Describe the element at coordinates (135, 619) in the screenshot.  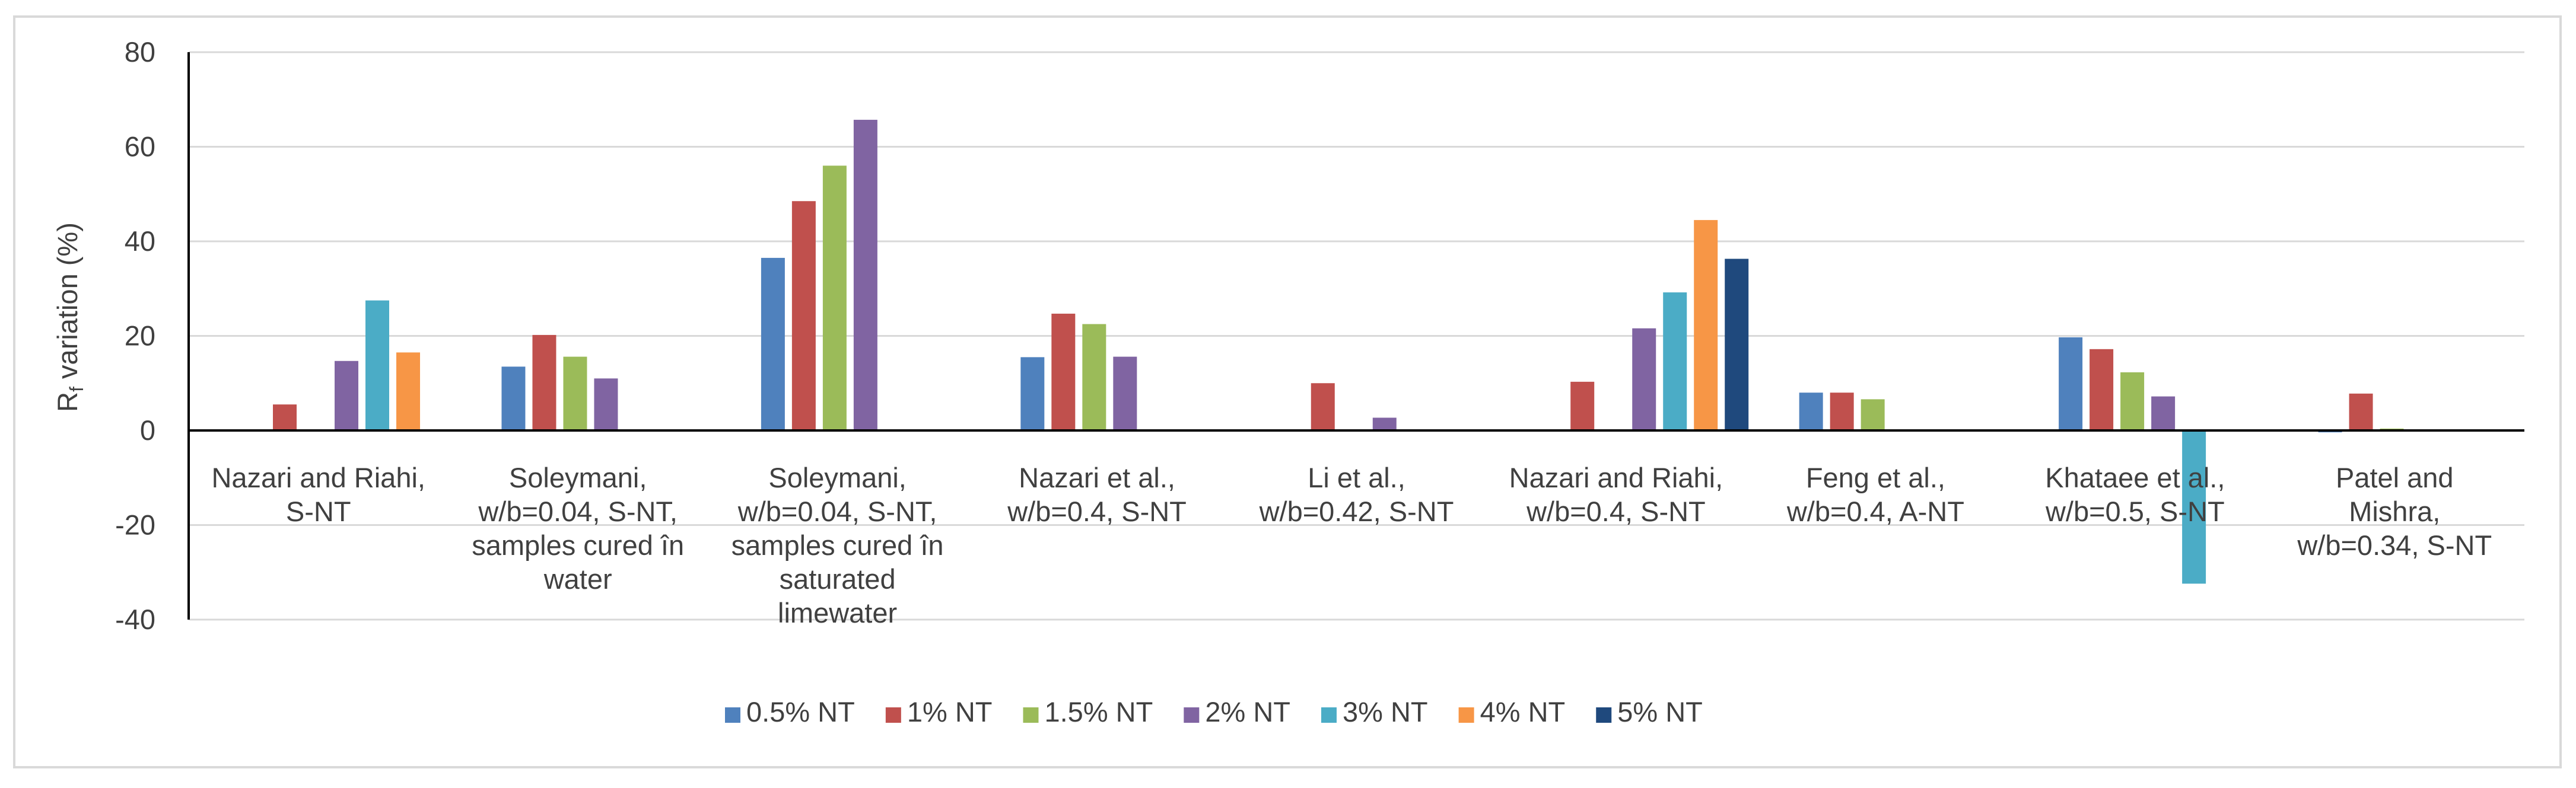
I see `y-tick-label: -40` at that location.